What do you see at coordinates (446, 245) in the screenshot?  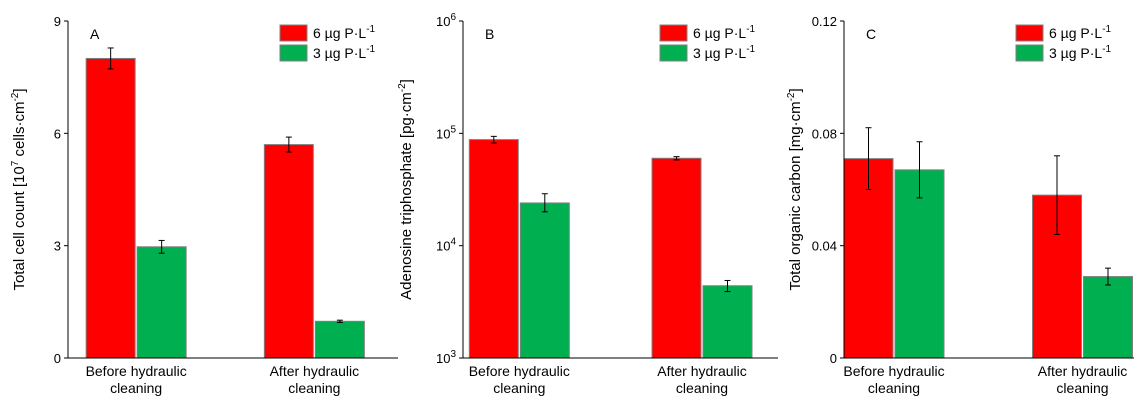 I see `y-tick-label: 10⁴` at bounding box center [446, 245].